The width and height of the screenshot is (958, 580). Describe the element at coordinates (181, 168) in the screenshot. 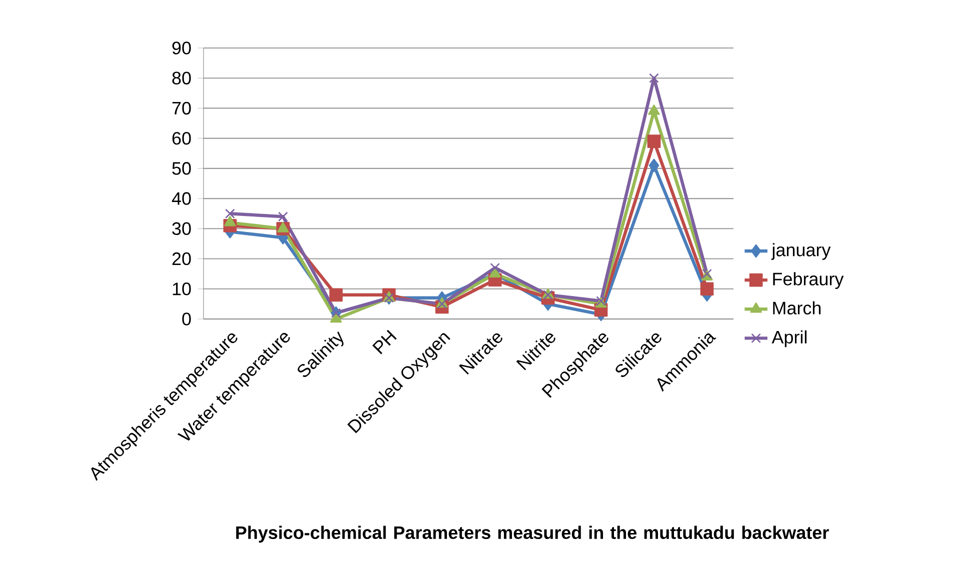

I see `y-tick-label: 50` at that location.